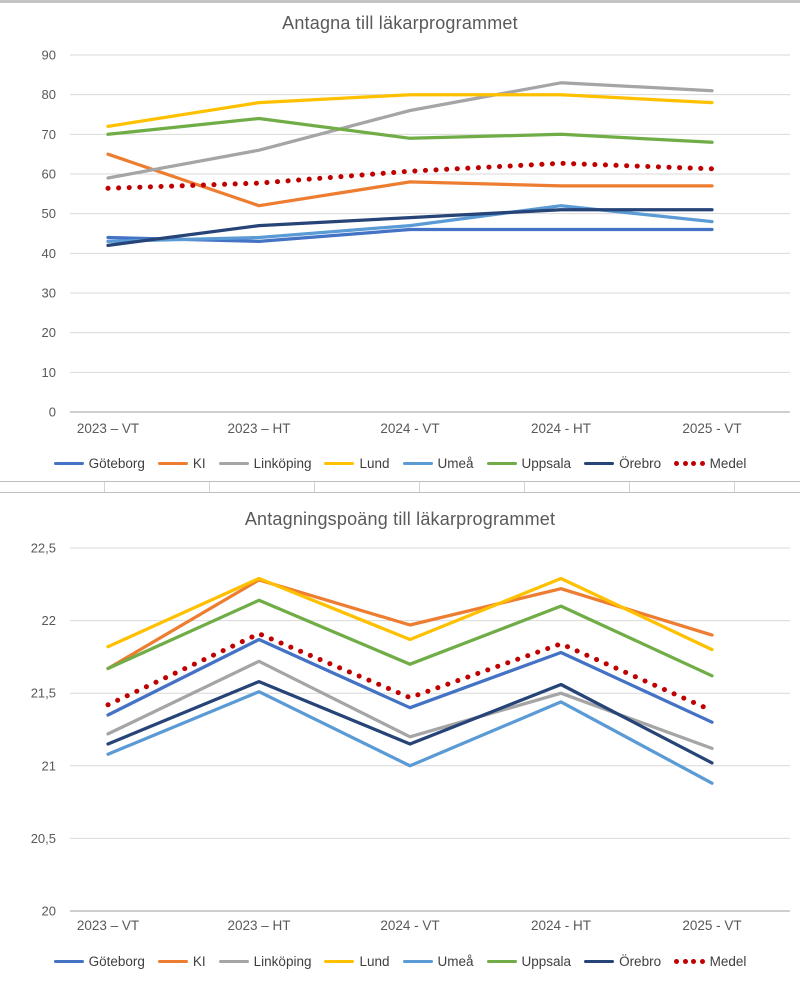  I want to click on panel-top-border, so click(400, 1).